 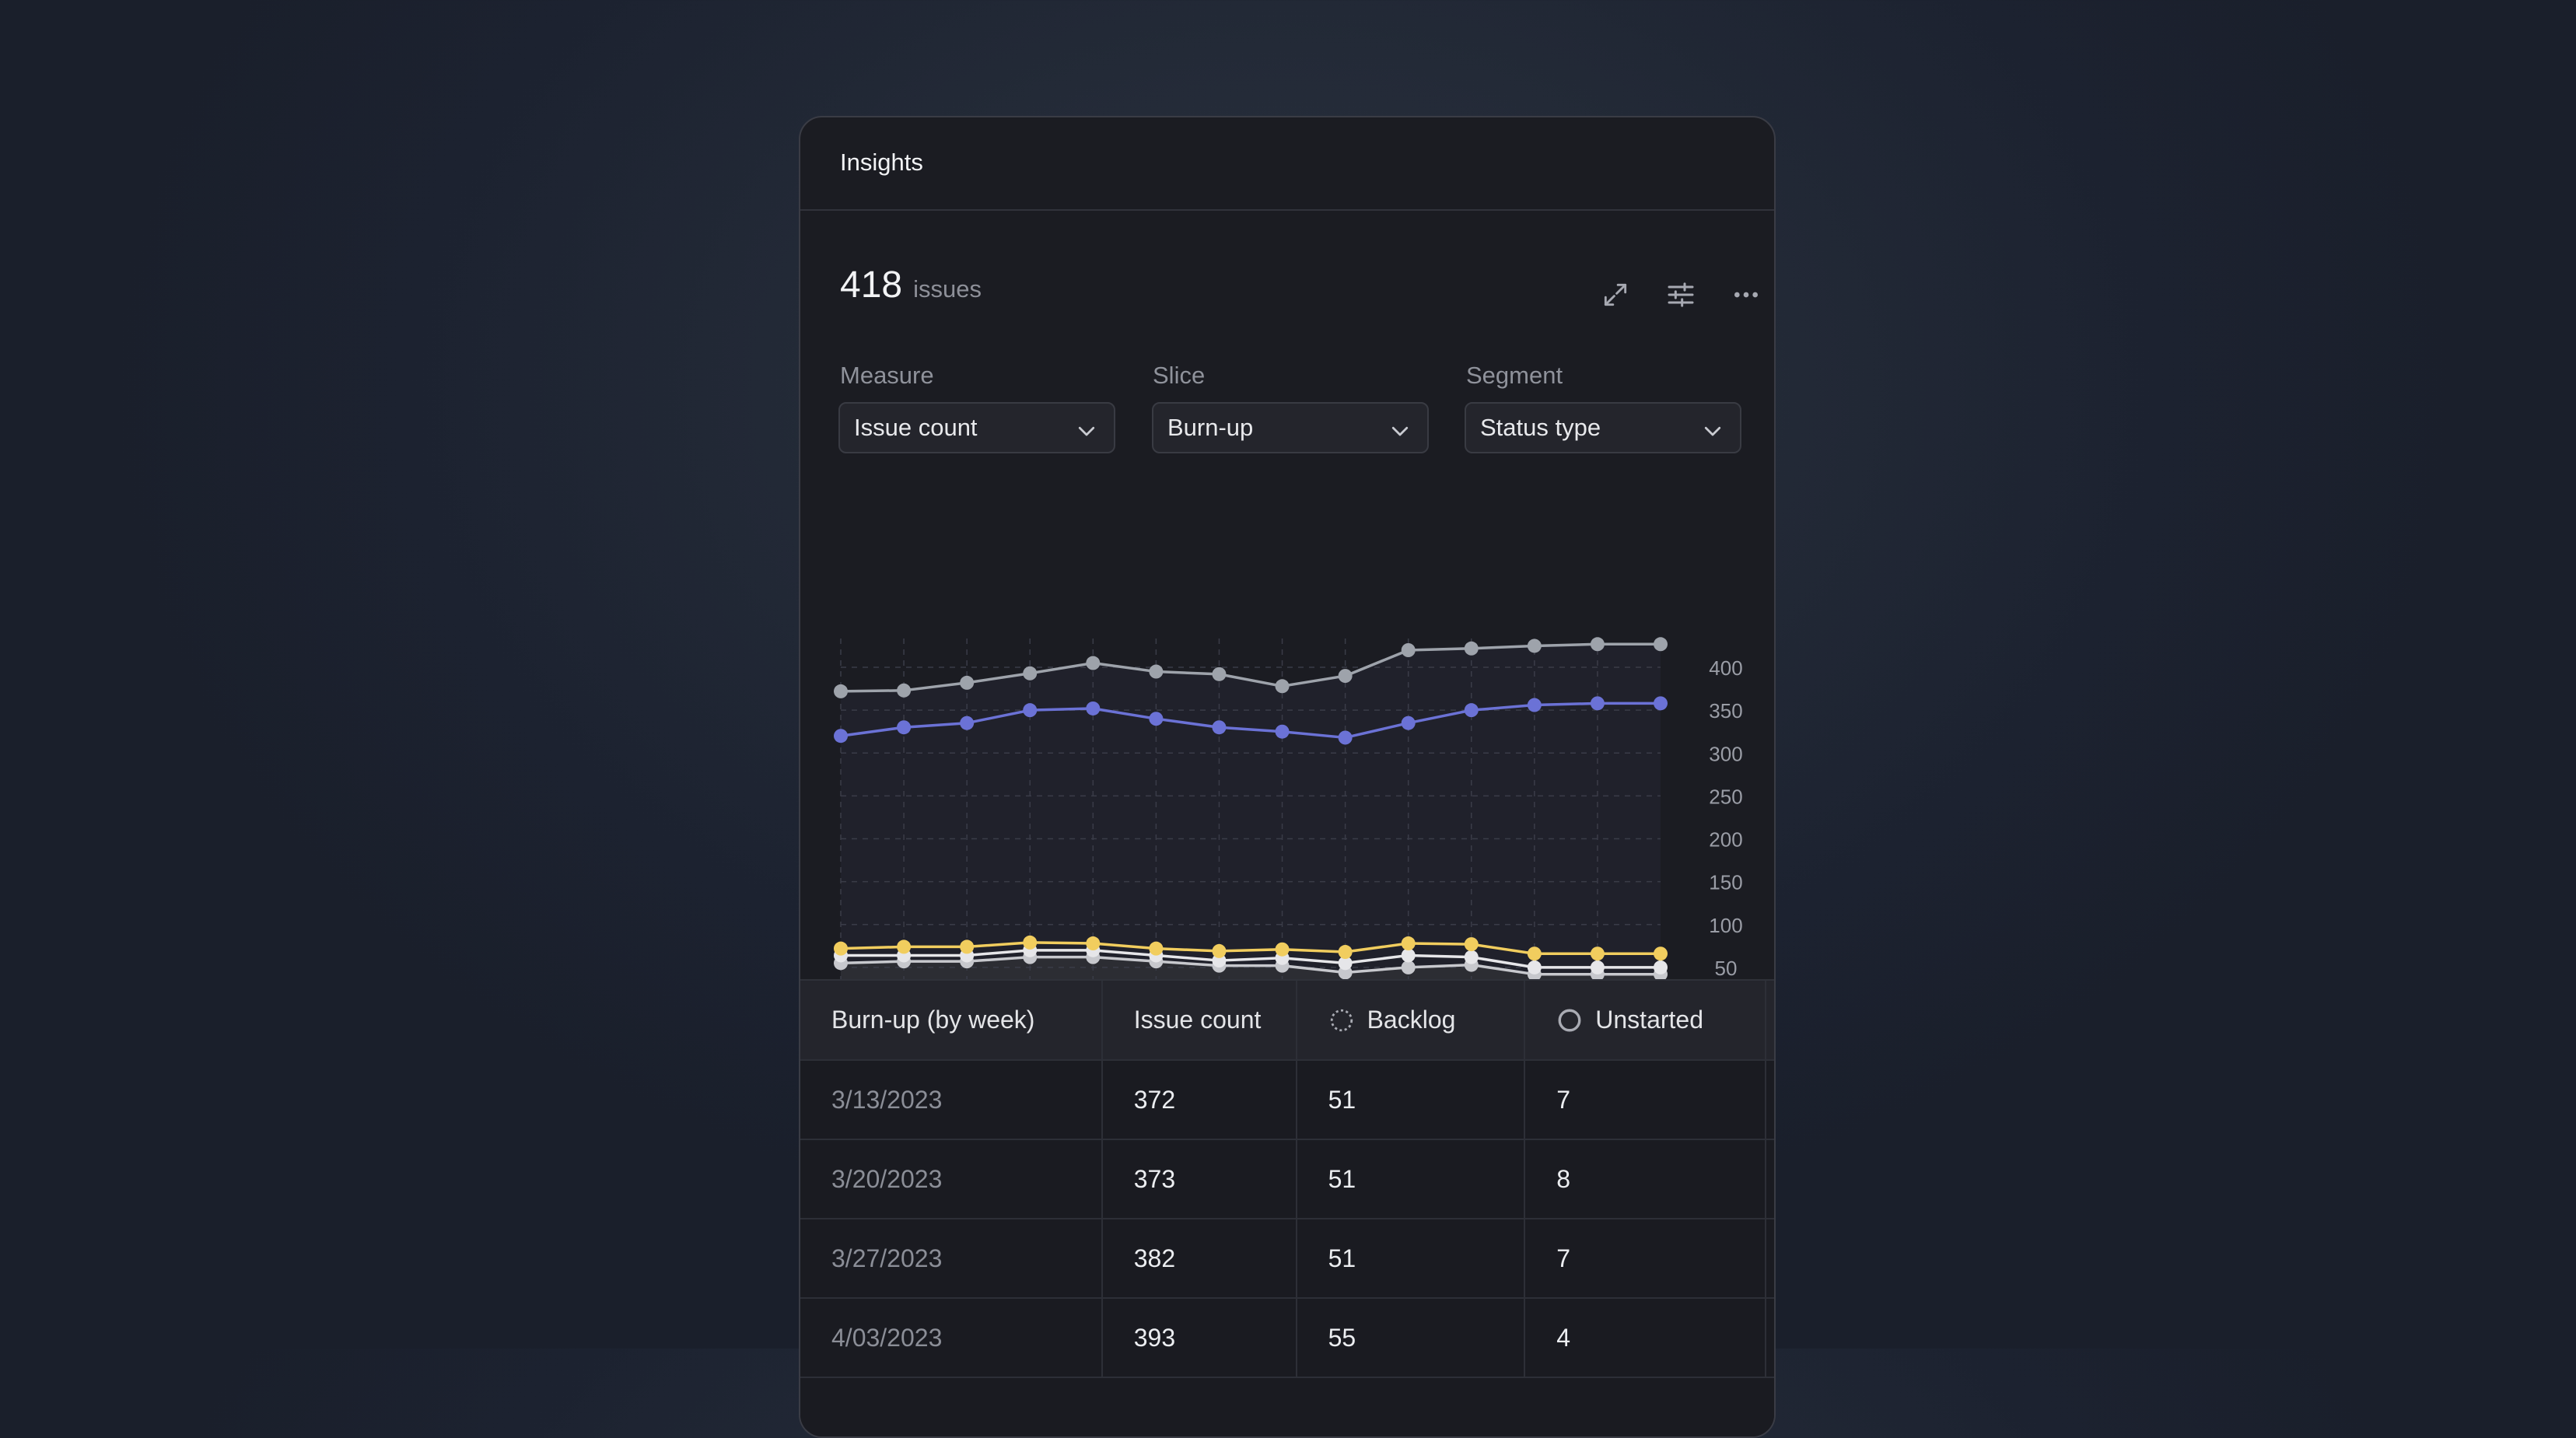 What do you see at coordinates (1541, 427) in the screenshot?
I see `segment-value: Status type` at bounding box center [1541, 427].